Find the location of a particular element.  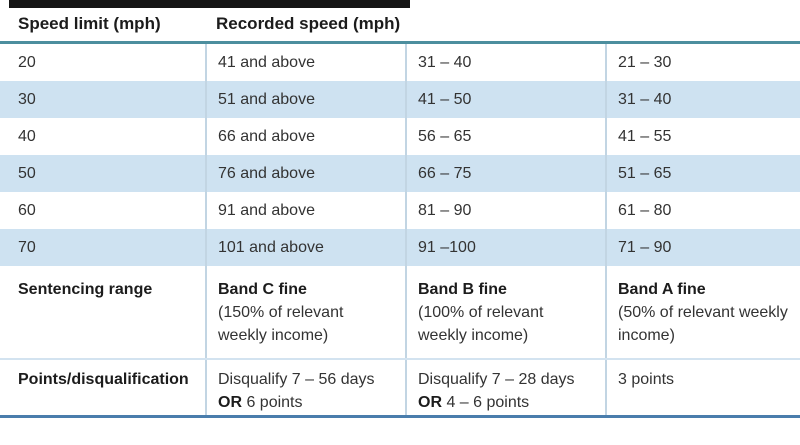

speed-limit-value: 70 is located at coordinates (27, 247).